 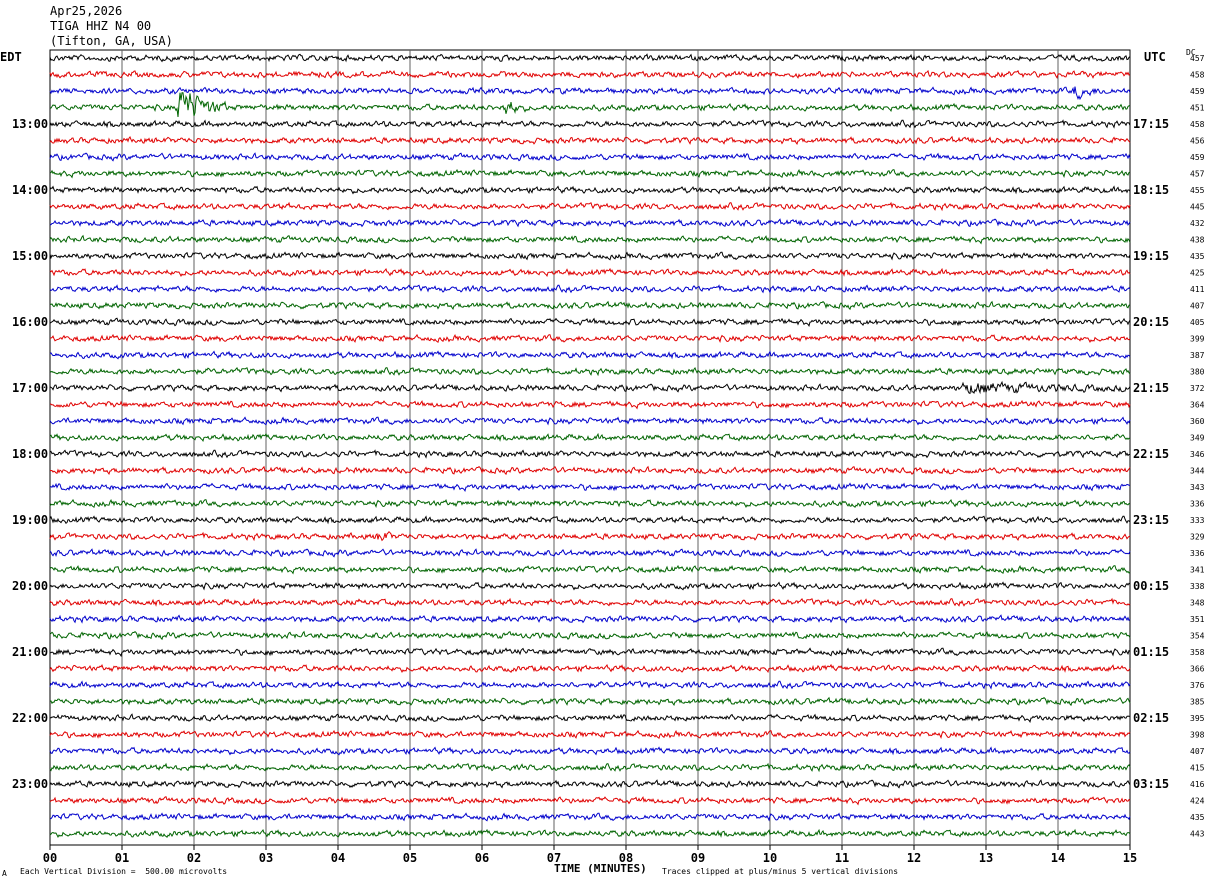 I want to click on edt-hour-label: 16:00, so click(x=30, y=322).